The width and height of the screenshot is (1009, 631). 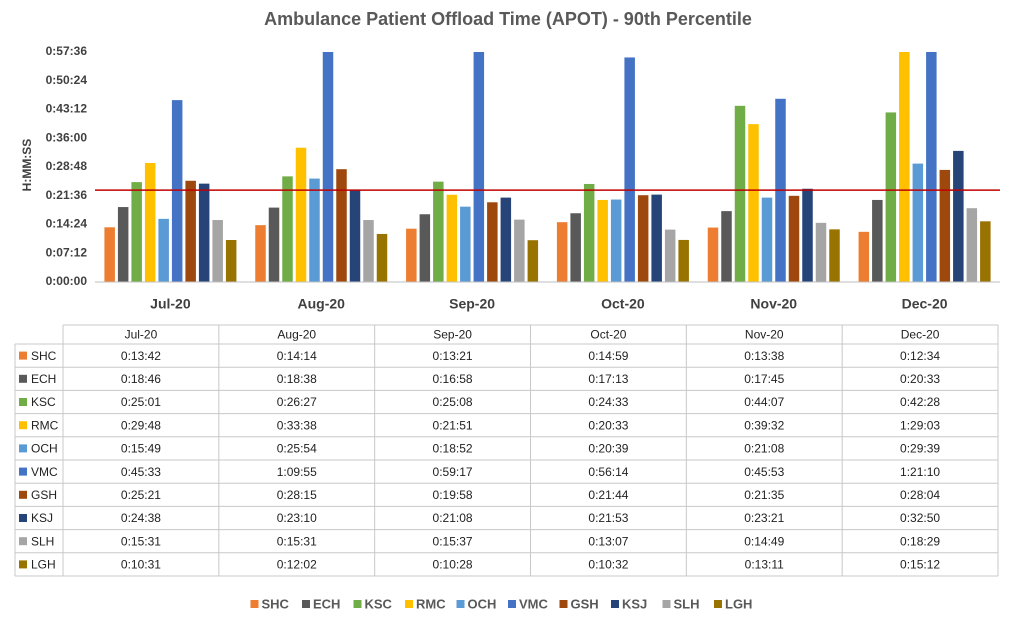 What do you see at coordinates (738, 603) in the screenshot?
I see `legend-label: LGH` at bounding box center [738, 603].